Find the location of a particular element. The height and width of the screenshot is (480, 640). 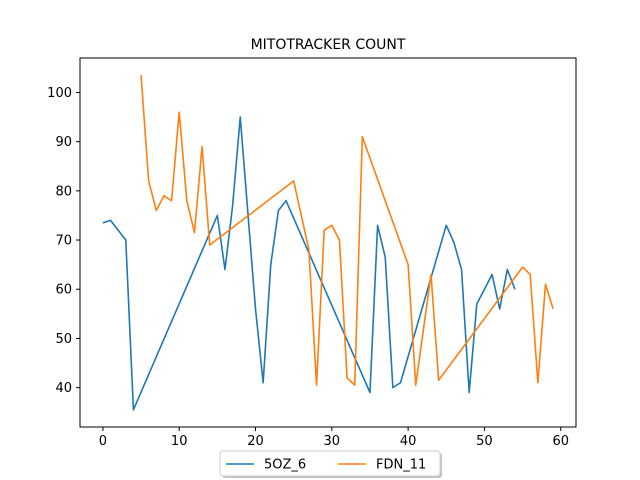

y-tick-label: 50 is located at coordinates (63, 339).